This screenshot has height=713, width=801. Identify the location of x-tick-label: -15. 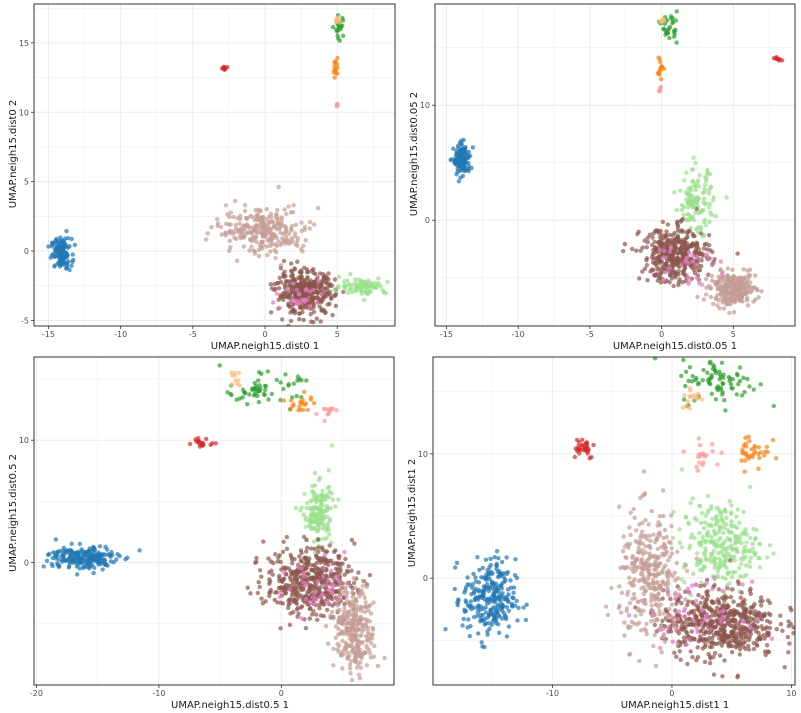
(48, 334).